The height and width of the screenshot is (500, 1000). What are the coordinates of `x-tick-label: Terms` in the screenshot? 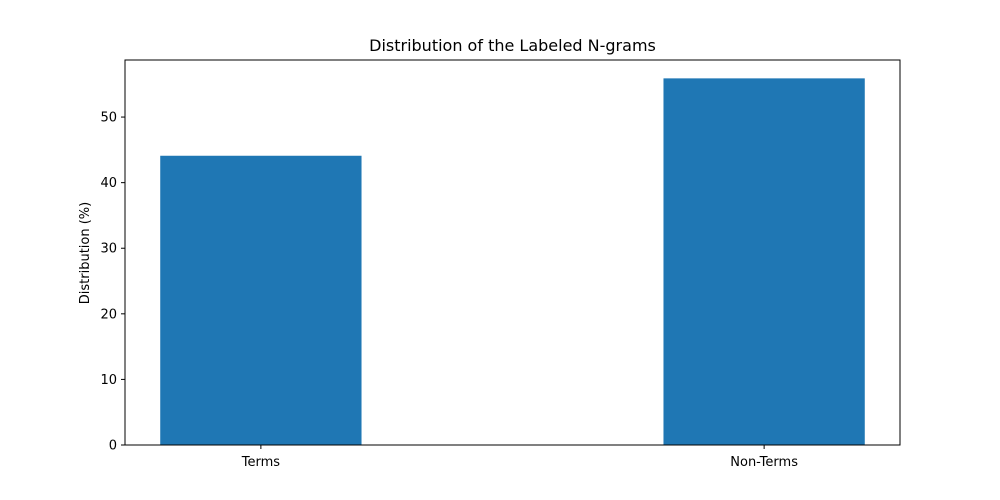 It's located at (261, 462).